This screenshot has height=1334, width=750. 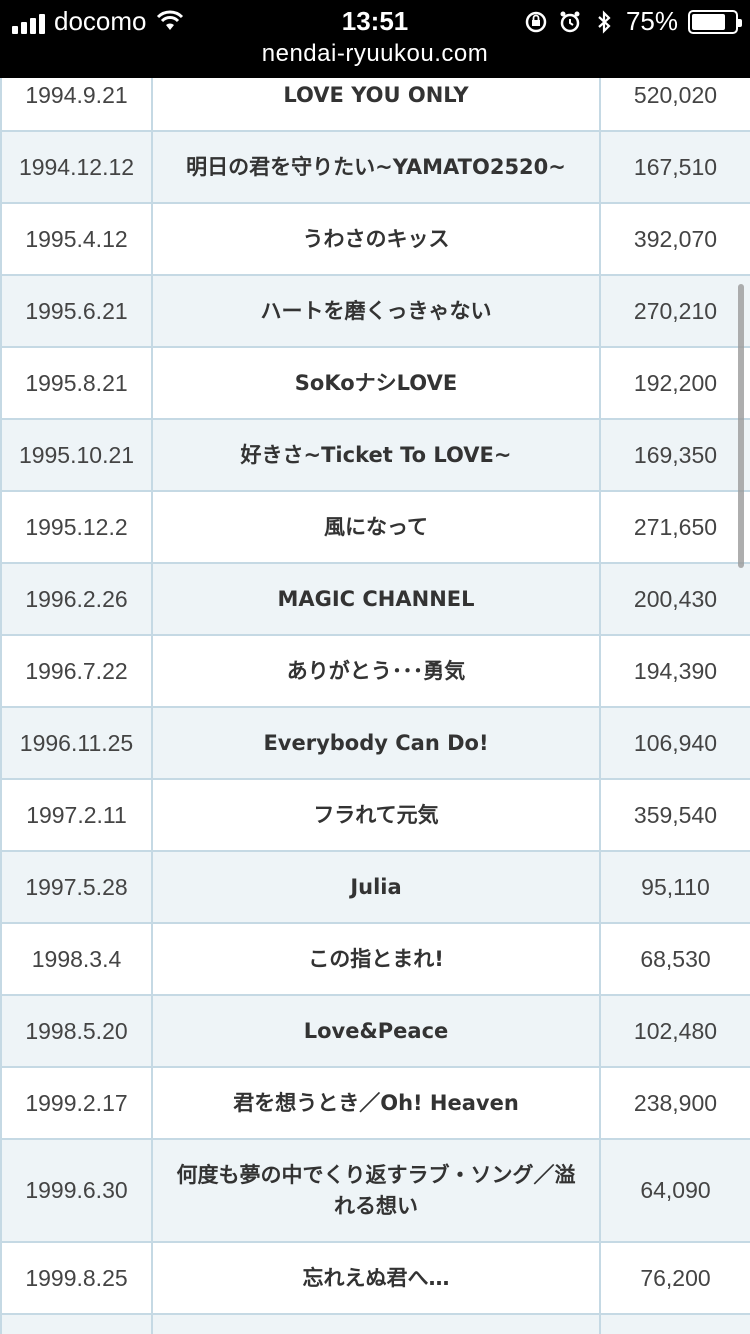 What do you see at coordinates (674, 383) in the screenshot?
I see `sales-cell: 192,200` at bounding box center [674, 383].